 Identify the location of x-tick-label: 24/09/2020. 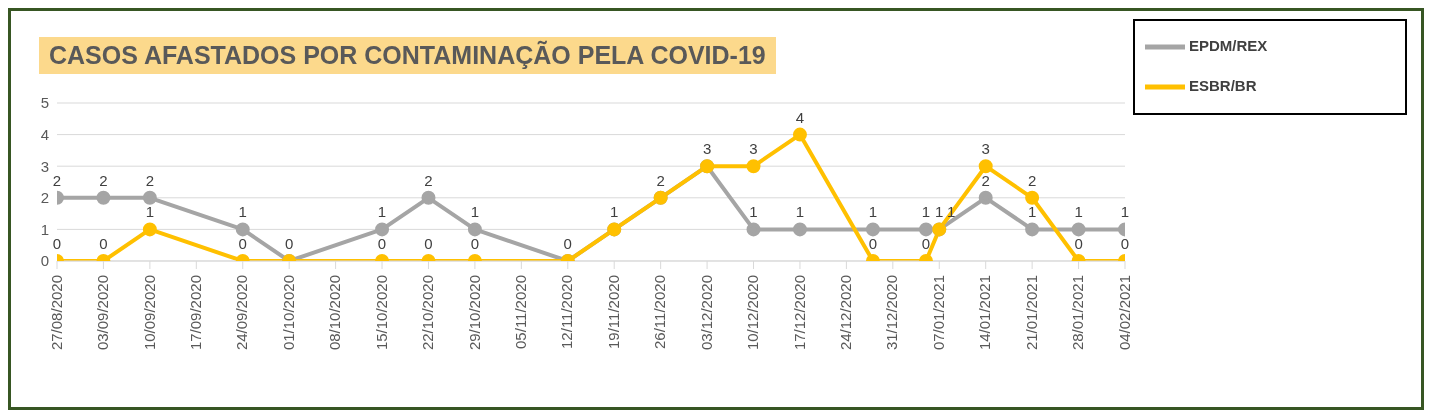
(242, 313).